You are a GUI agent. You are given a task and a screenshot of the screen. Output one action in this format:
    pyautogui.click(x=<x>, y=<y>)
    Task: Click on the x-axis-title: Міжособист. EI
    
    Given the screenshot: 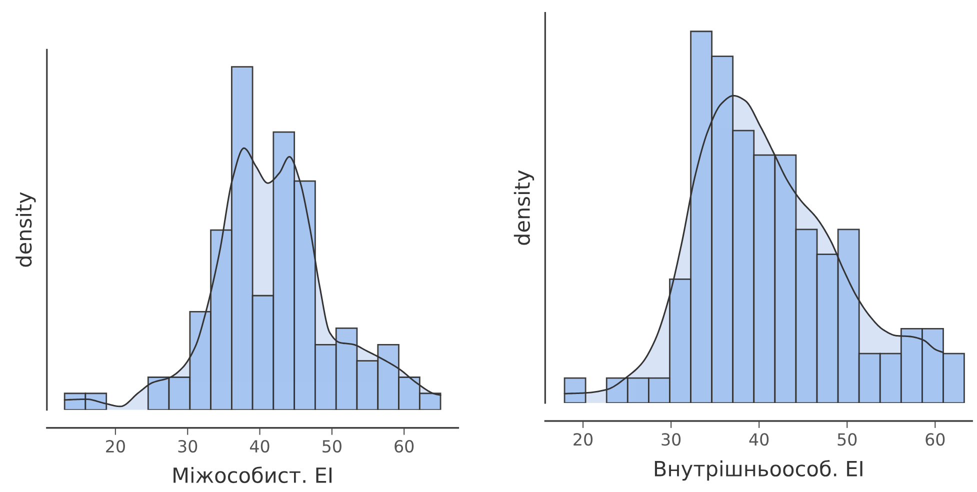 What is the action you would take?
    pyautogui.click(x=253, y=475)
    